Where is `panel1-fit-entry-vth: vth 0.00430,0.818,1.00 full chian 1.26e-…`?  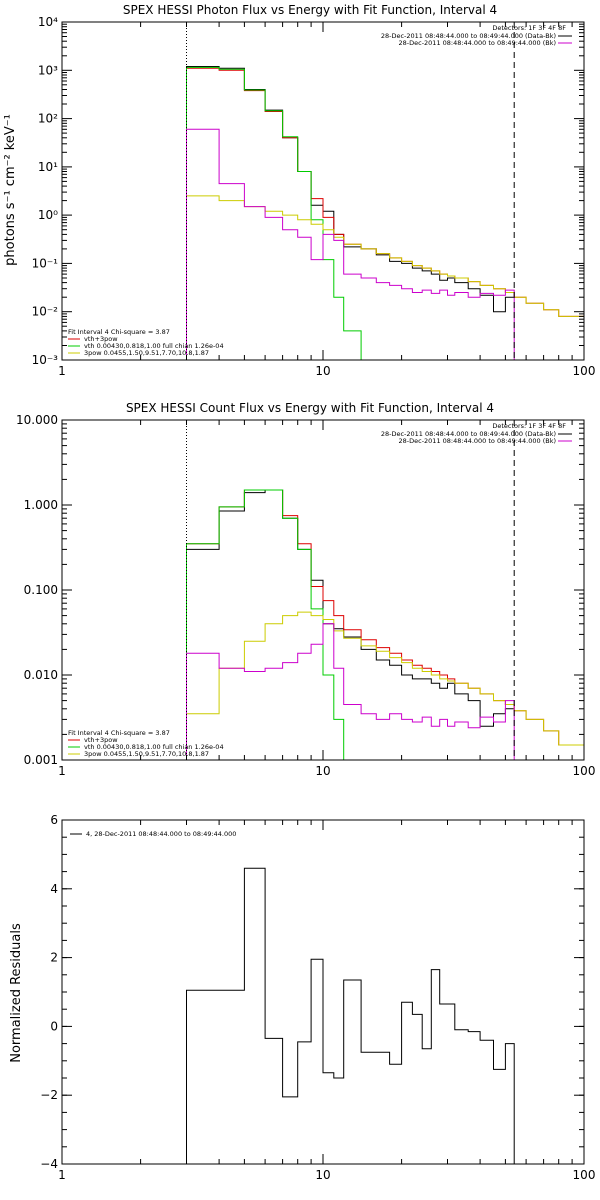 panel1-fit-entry-vth: vth 0.00430,0.818,1.00 full chian 1.26e-… is located at coordinates (154, 346).